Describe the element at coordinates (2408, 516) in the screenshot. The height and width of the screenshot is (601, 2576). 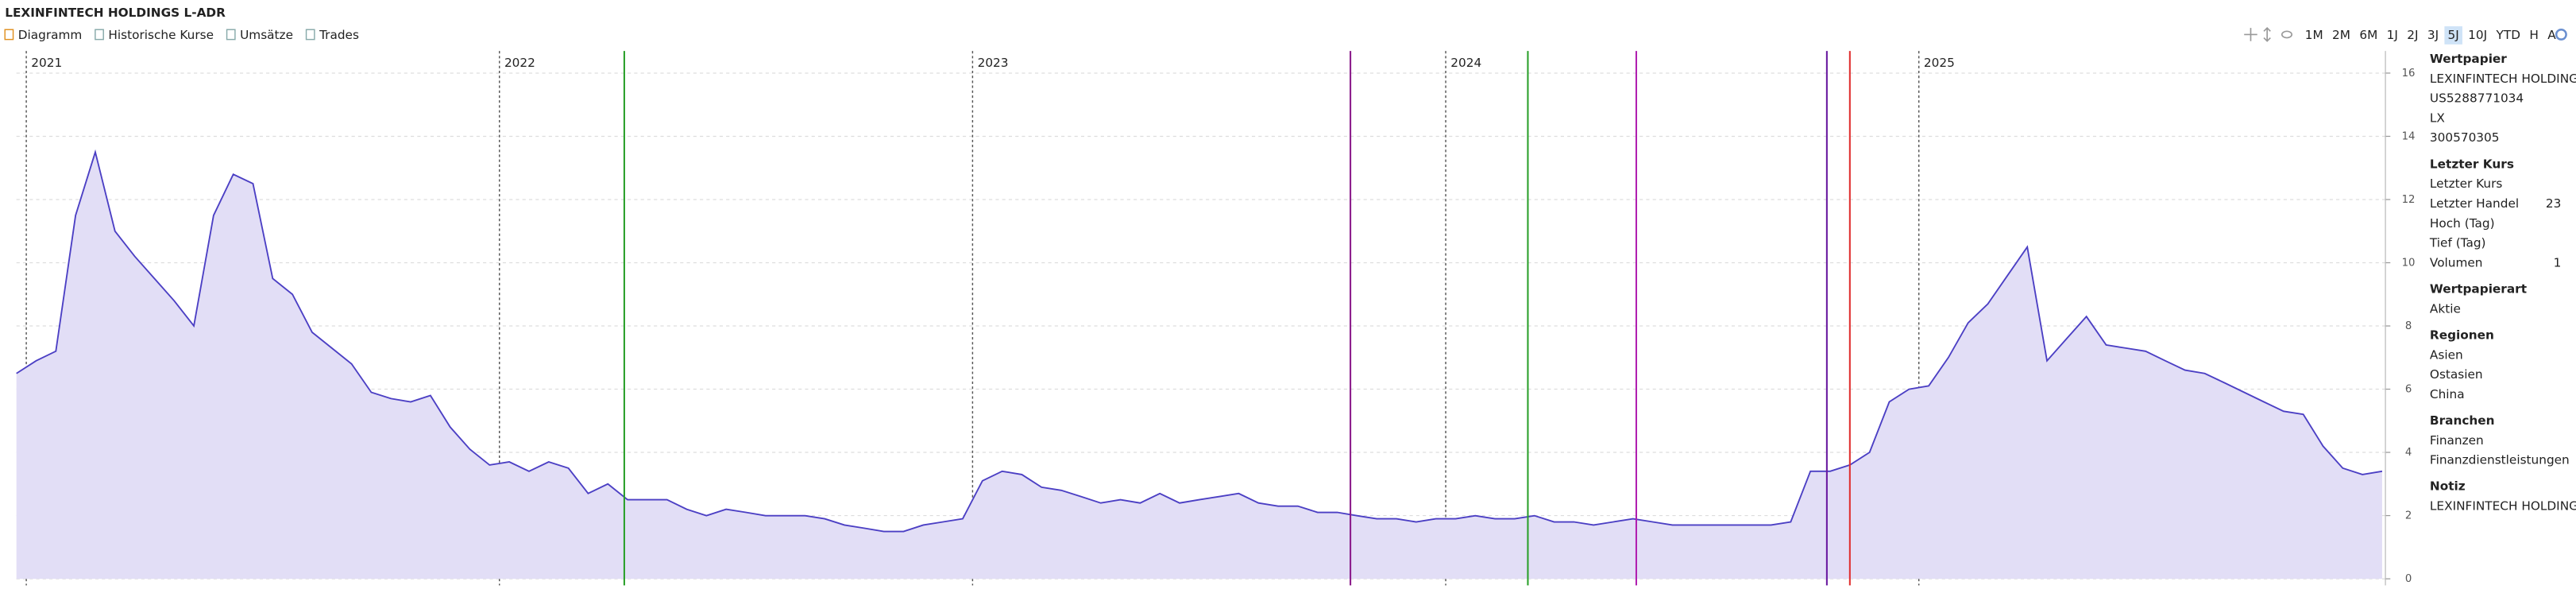
I see `y-tick-label: 2` at that location.